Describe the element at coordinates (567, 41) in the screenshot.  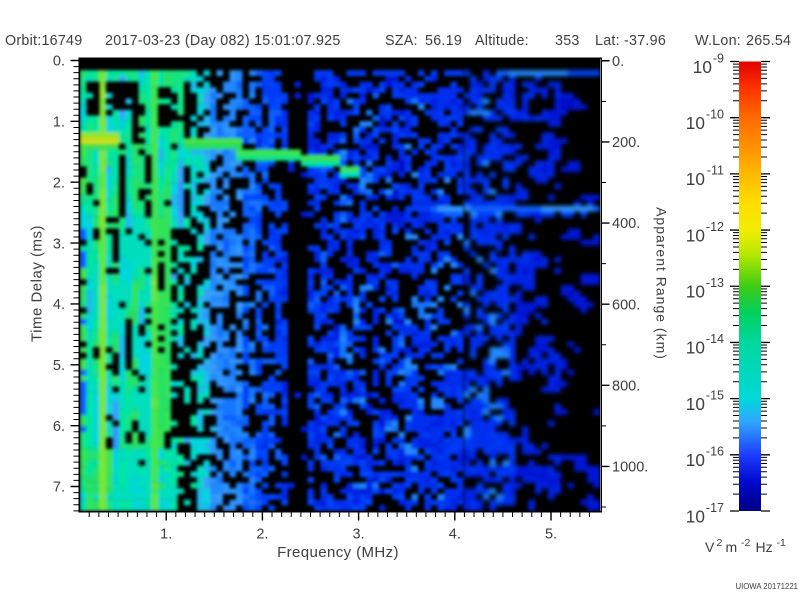
I see `svg-text: 353` at that location.